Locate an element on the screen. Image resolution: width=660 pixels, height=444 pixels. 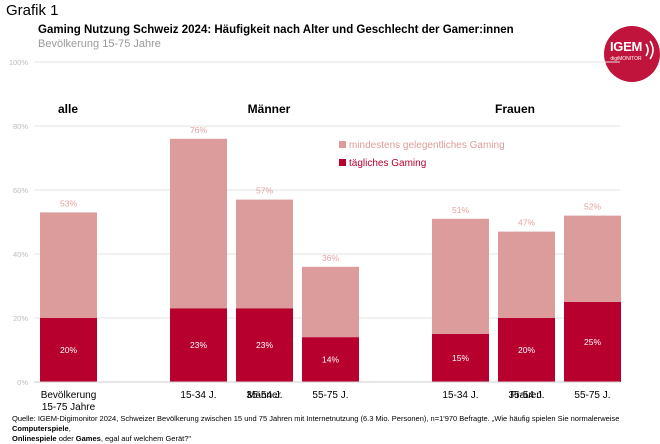
chart-subtitle: Bevölkerung 15-75 Jahre is located at coordinates (99, 44).